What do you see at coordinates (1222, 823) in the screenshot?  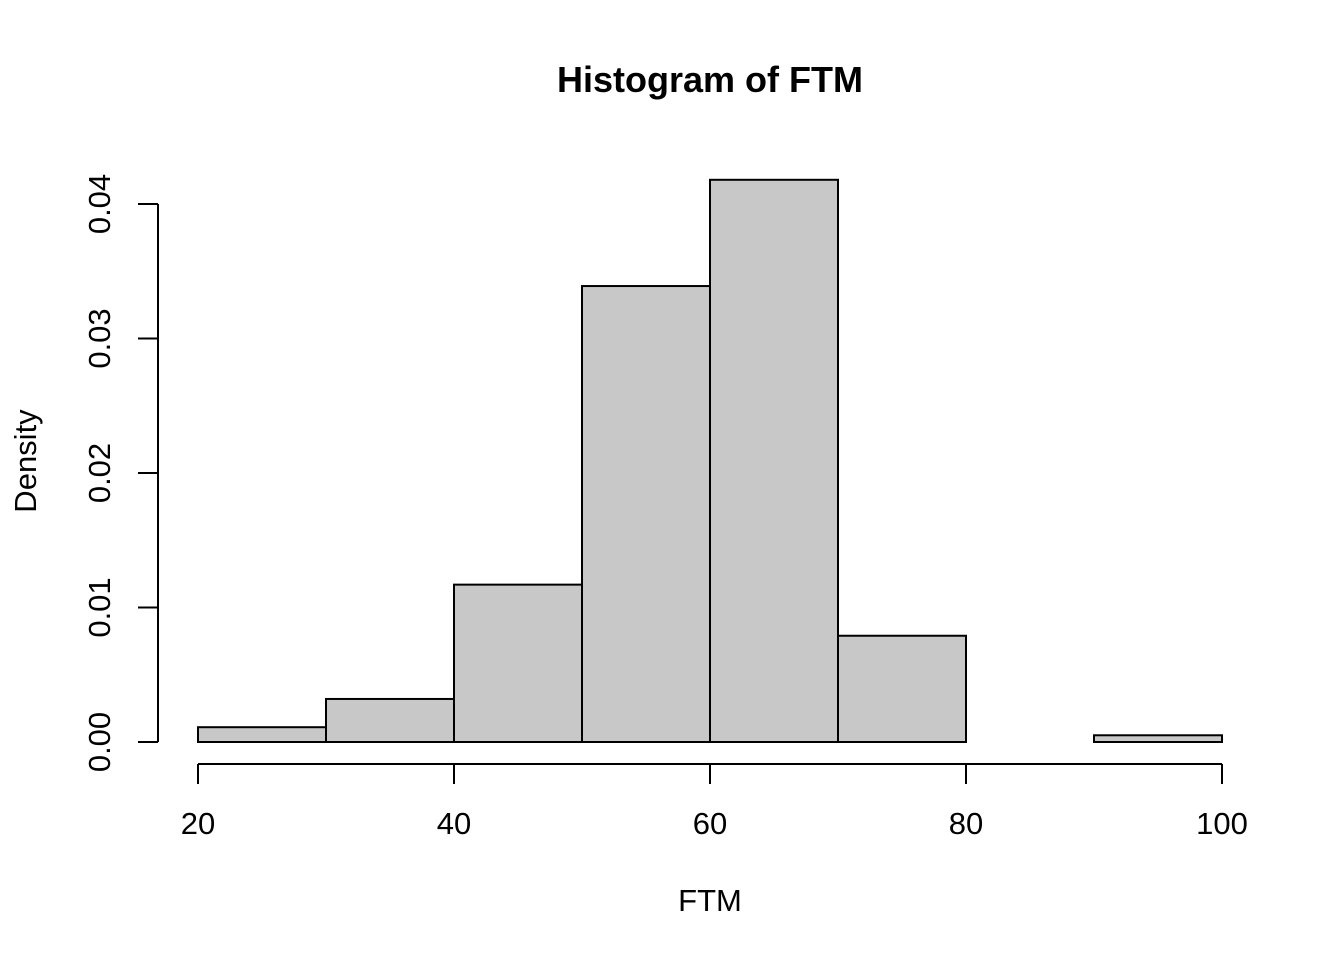 I see `x-tick-label: 100` at bounding box center [1222, 823].